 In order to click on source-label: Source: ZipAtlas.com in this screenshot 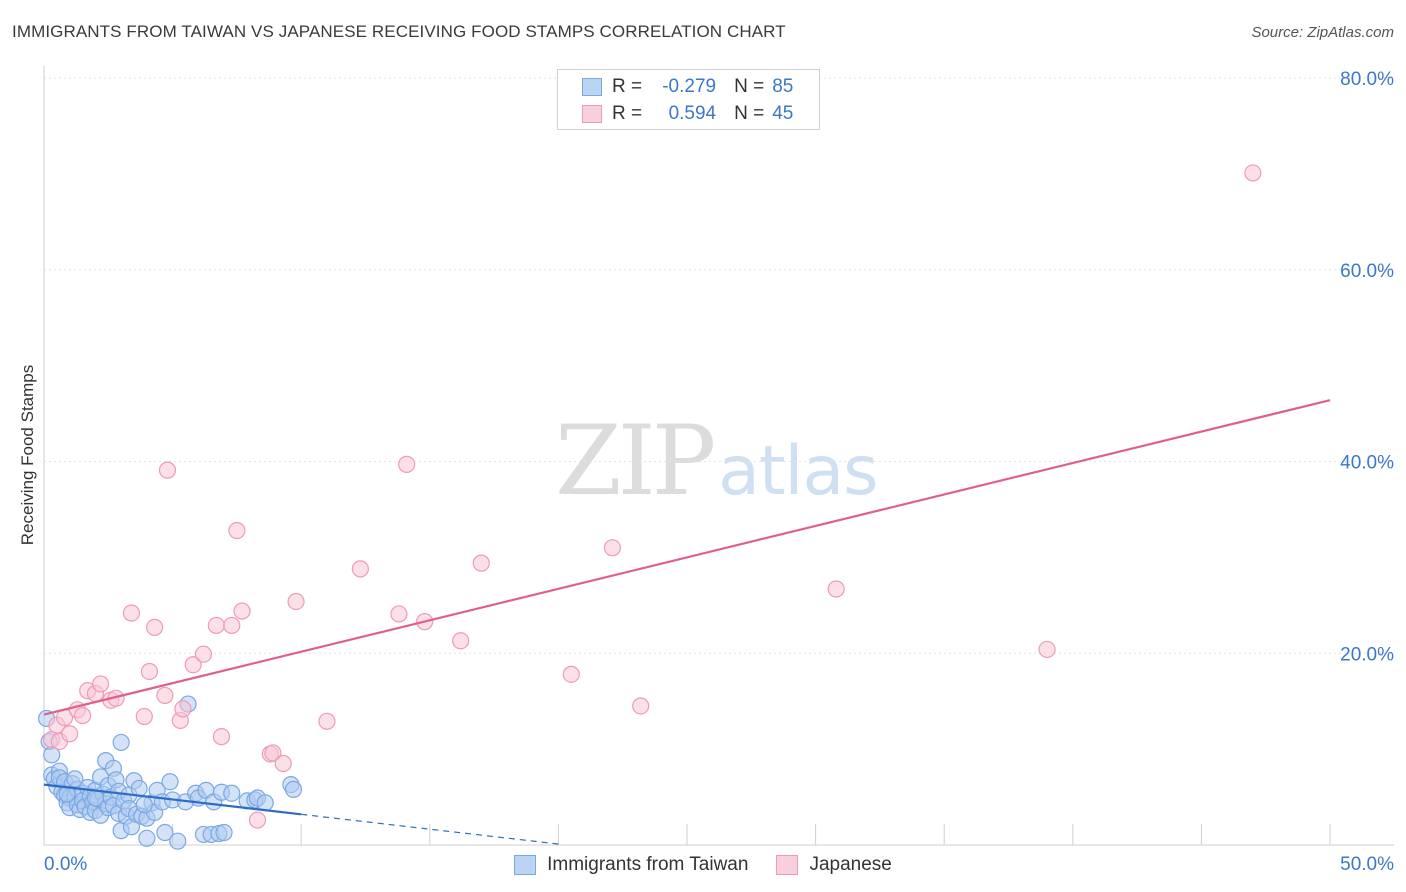, I will do `click(1322, 32)`.